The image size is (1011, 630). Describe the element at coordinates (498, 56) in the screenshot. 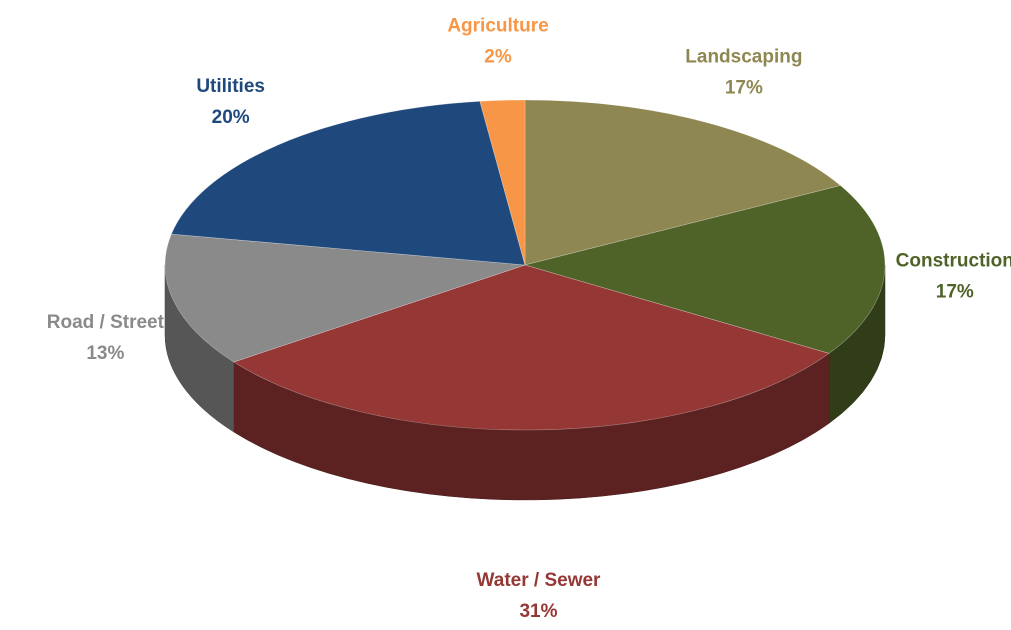

I see `slice-value-label: 2%` at that location.